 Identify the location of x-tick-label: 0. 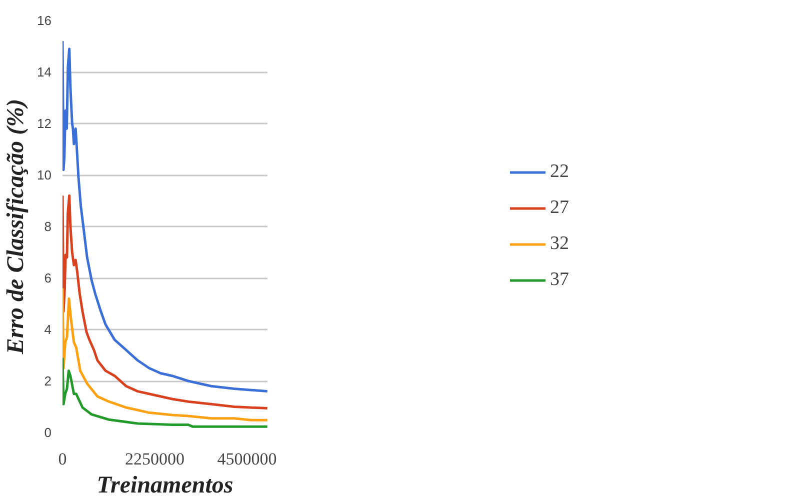
(62, 459).